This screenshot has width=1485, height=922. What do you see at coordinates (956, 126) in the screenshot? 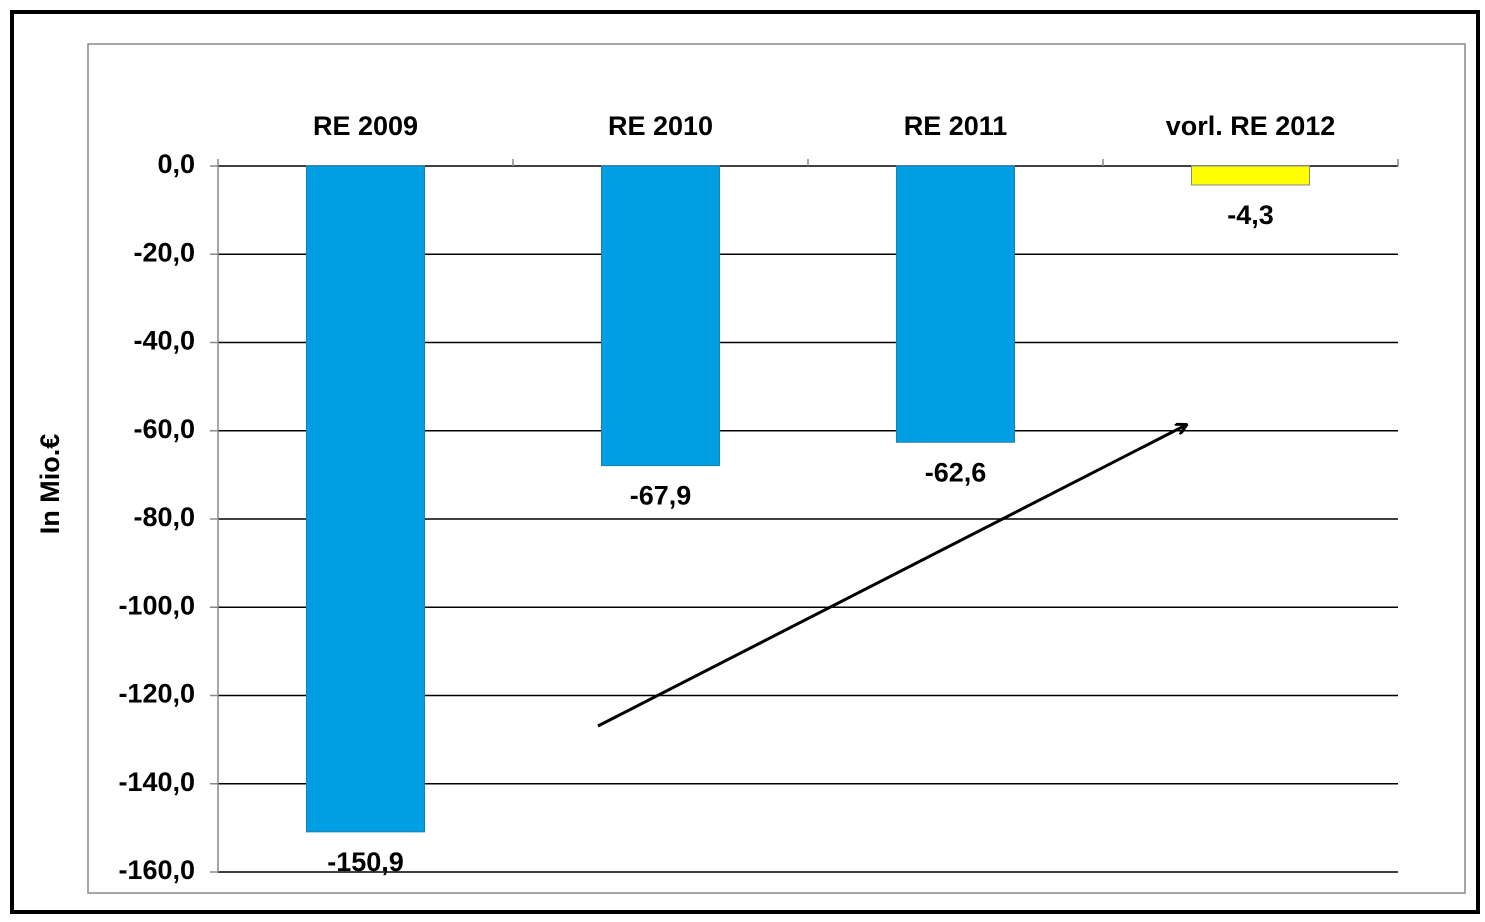
I see `x-tick-label: RE 2011` at bounding box center [956, 126].